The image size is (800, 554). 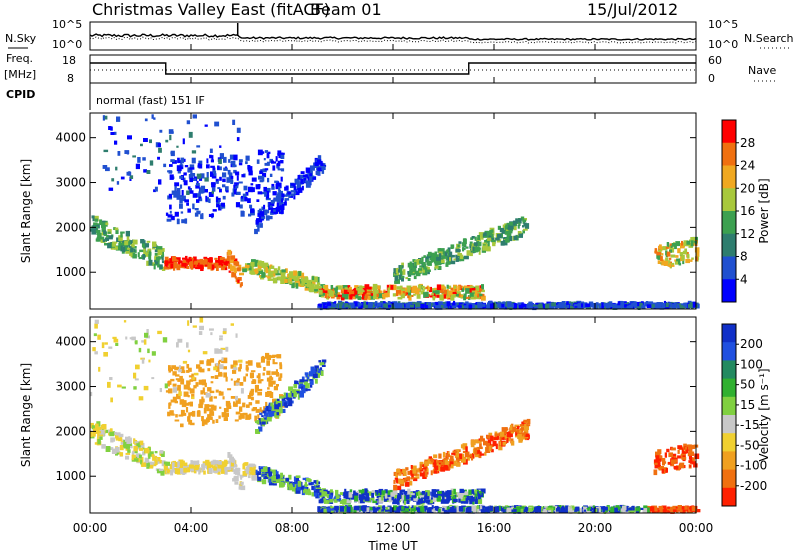 What do you see at coordinates (747, 234) in the screenshot?
I see `colorbar-tick-label: 12` at bounding box center [747, 234].